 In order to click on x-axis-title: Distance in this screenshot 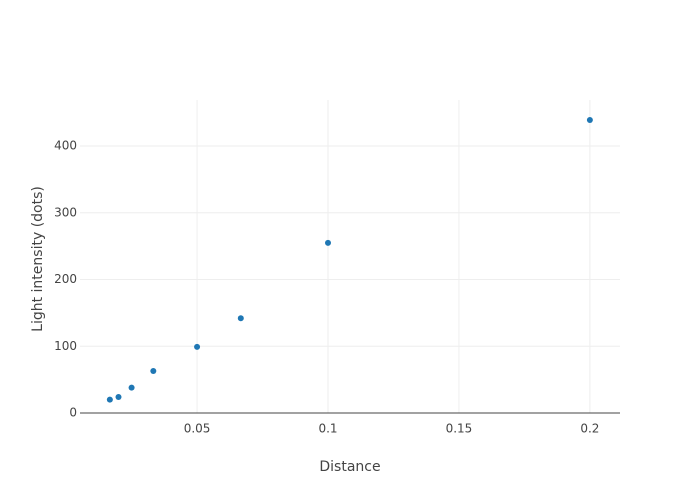, I will do `click(349, 467)`.